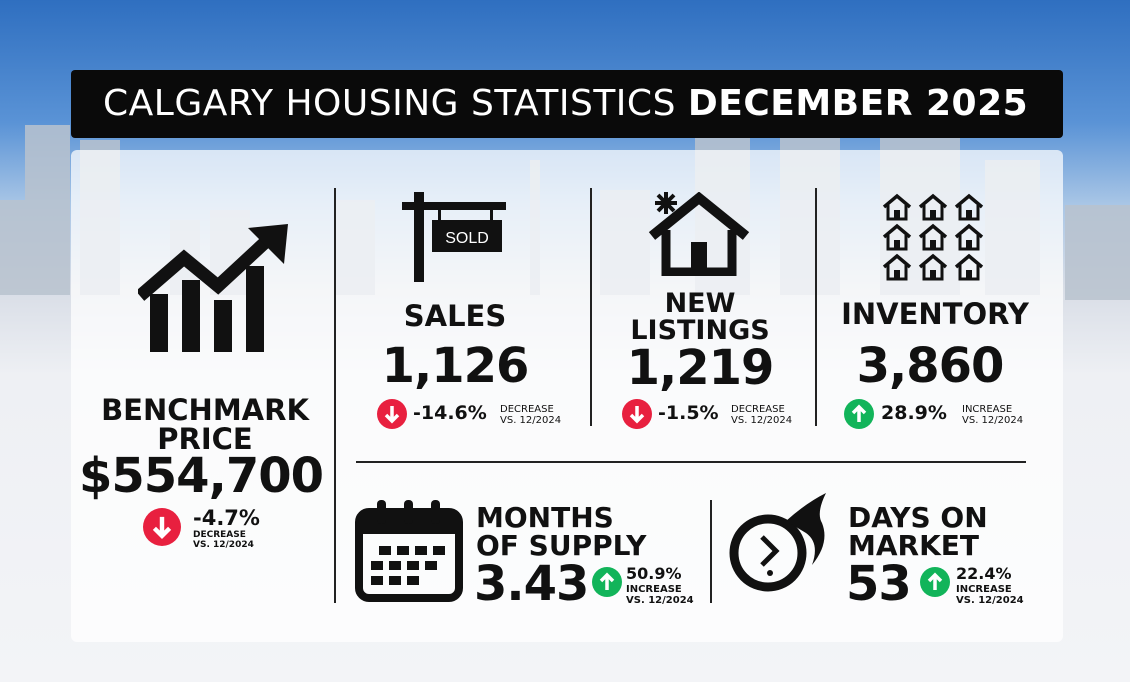 This screenshot has width=1130, height=682. I want to click on new-listings-label-line1: NEW, so click(700, 303).